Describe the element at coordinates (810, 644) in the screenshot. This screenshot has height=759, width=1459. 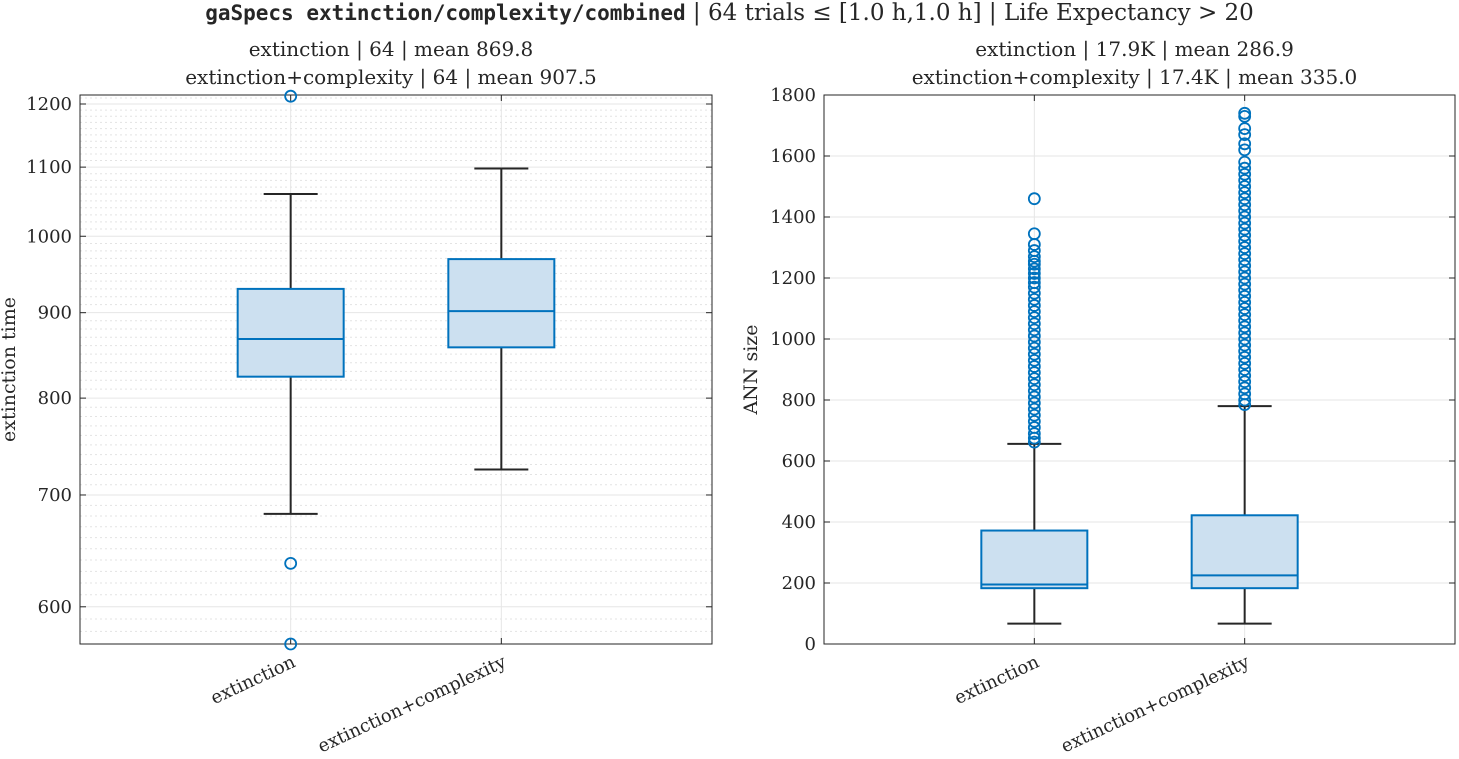
I see `panel2-ytick-label: 0` at that location.